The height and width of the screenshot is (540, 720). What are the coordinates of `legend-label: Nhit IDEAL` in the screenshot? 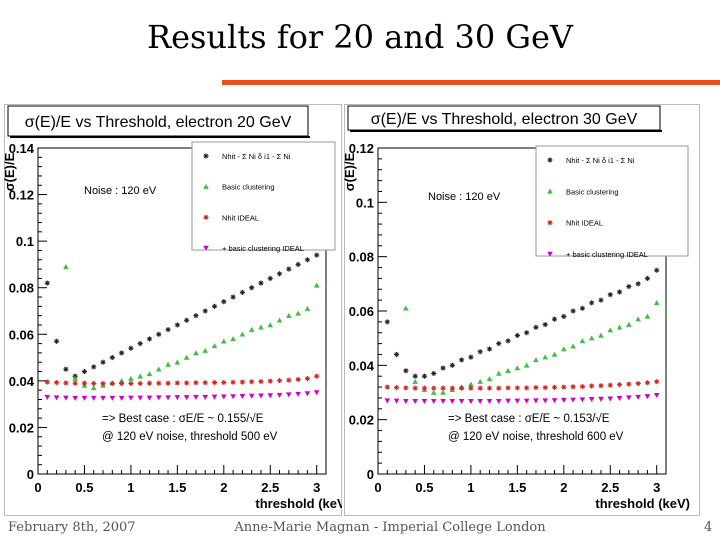 It's located at (240, 217).